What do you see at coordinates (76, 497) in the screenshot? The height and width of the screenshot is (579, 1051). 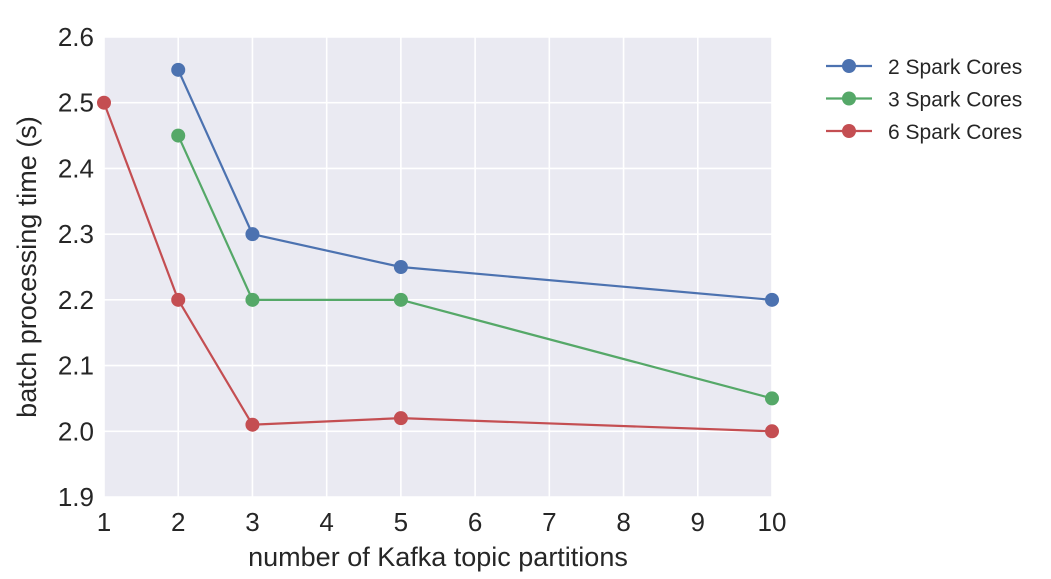 I see `y-tick-label: 1.9` at bounding box center [76, 497].